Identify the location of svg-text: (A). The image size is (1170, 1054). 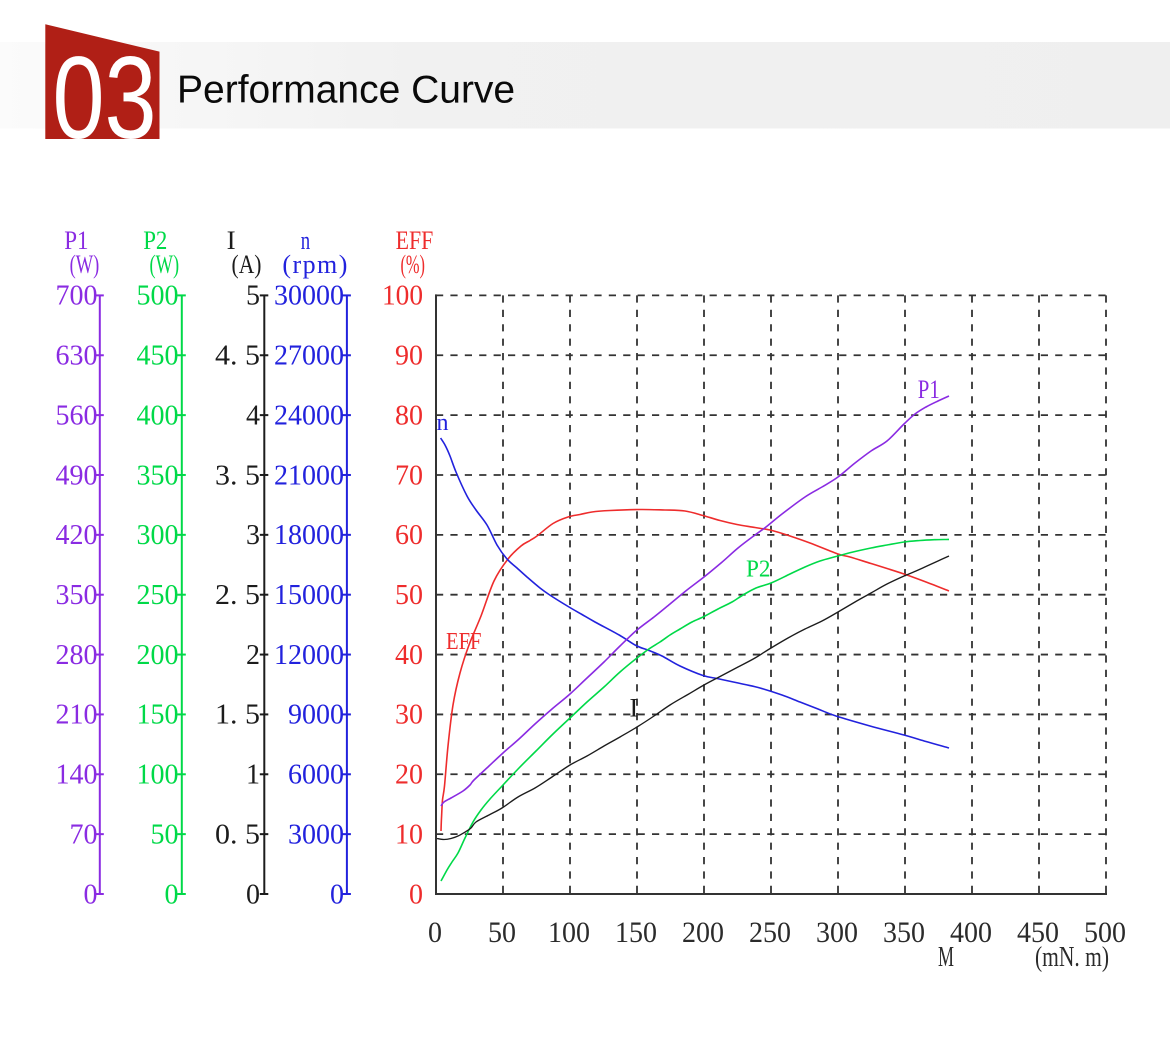
(247, 264).